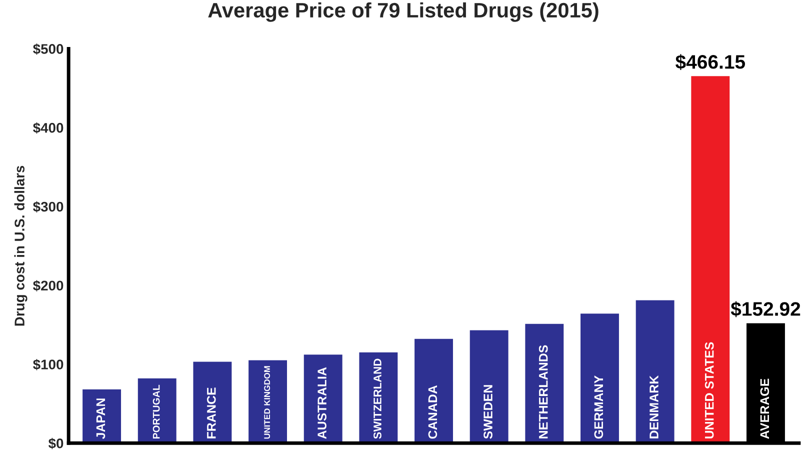 The width and height of the screenshot is (807, 464). What do you see at coordinates (654, 406) in the screenshot?
I see `x-tick-label: DENMARK` at bounding box center [654, 406].